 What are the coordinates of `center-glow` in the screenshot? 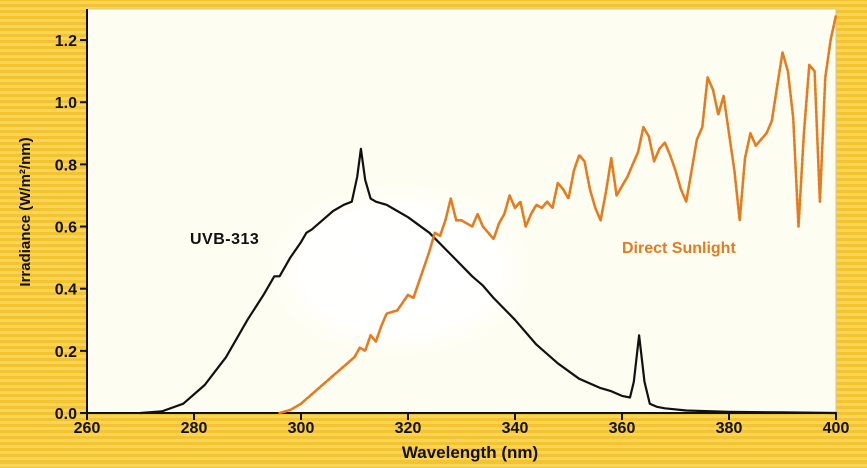 It's located at (400, 270).